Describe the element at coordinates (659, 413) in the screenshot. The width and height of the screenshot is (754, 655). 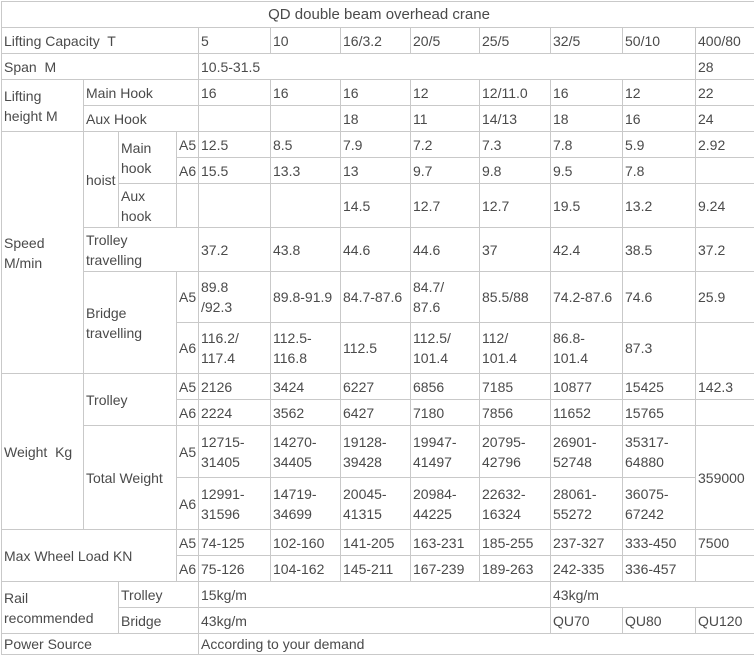
I see `cell-r12-c7: 15765` at that location.